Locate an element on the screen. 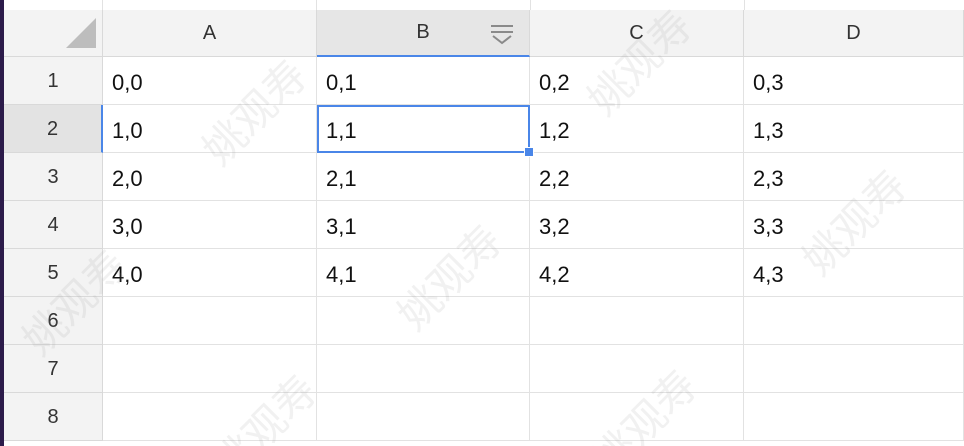 The image size is (964, 446). row-header-4: 4 is located at coordinates (53, 225).